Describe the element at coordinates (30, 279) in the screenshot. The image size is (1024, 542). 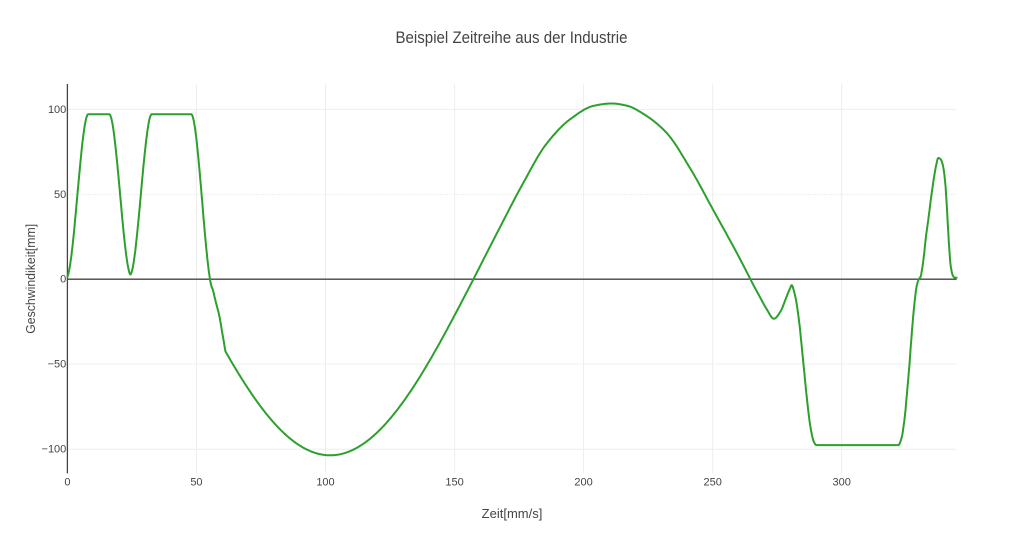
I see `svg-text: Geschwindikeit[mm]` at that location.